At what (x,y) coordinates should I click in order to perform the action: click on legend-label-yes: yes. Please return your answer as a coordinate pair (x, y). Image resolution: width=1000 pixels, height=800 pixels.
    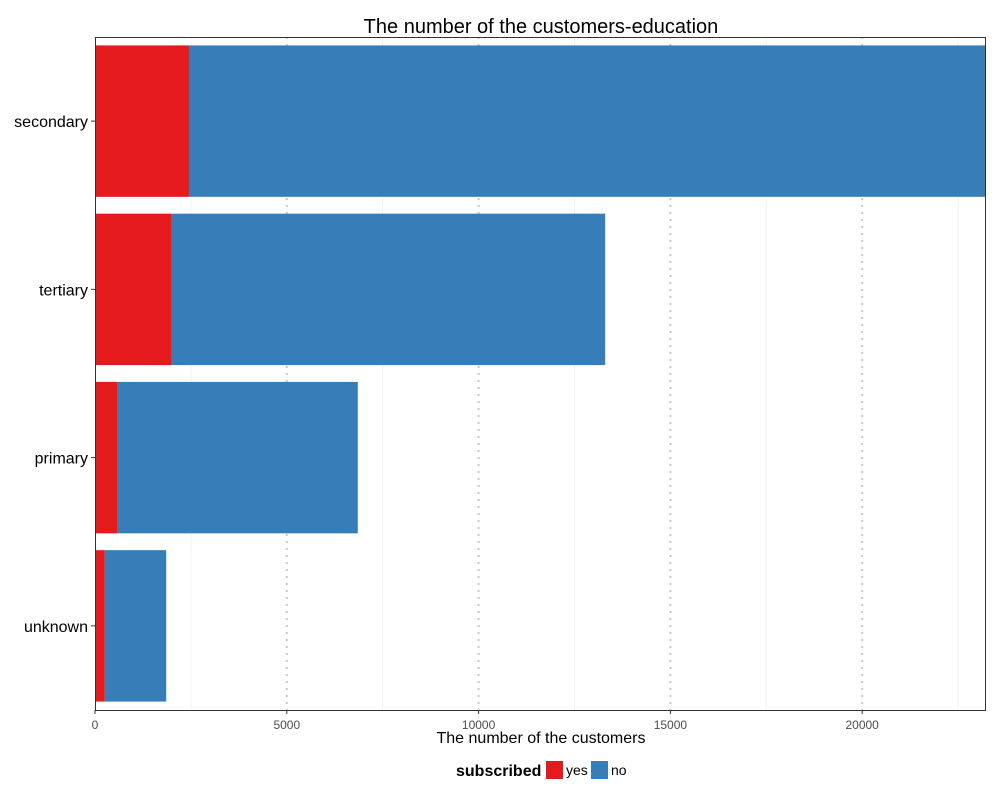
    Looking at the image, I should click on (577, 770).